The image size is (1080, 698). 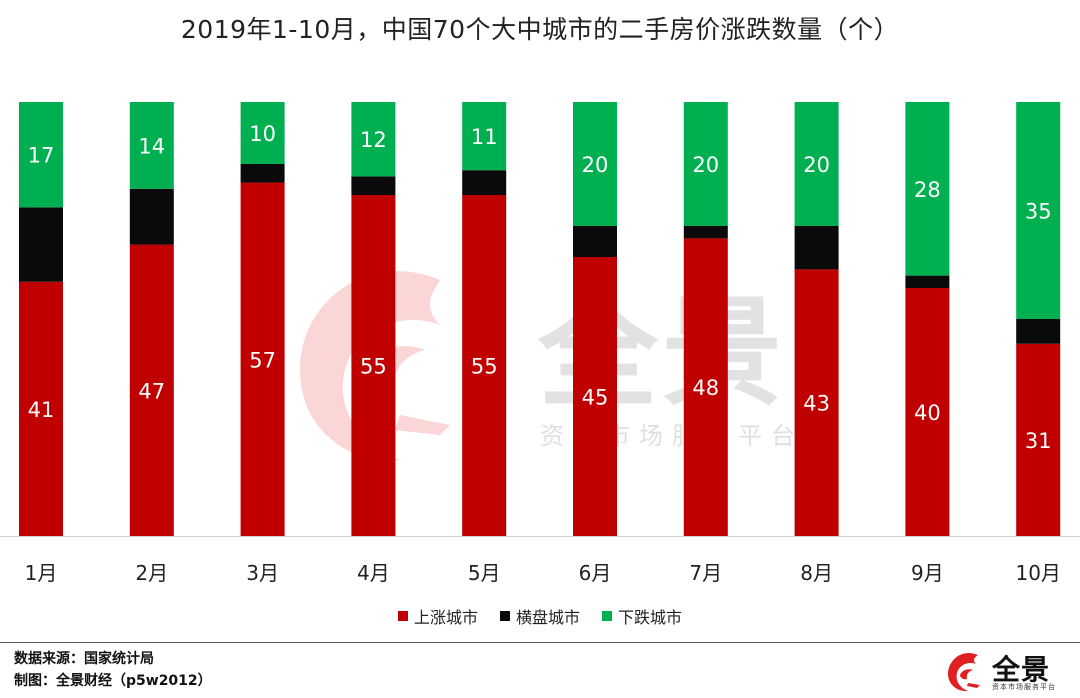 What do you see at coordinates (927, 573) in the screenshot?
I see `x-tick-label-9: 9月` at bounding box center [927, 573].